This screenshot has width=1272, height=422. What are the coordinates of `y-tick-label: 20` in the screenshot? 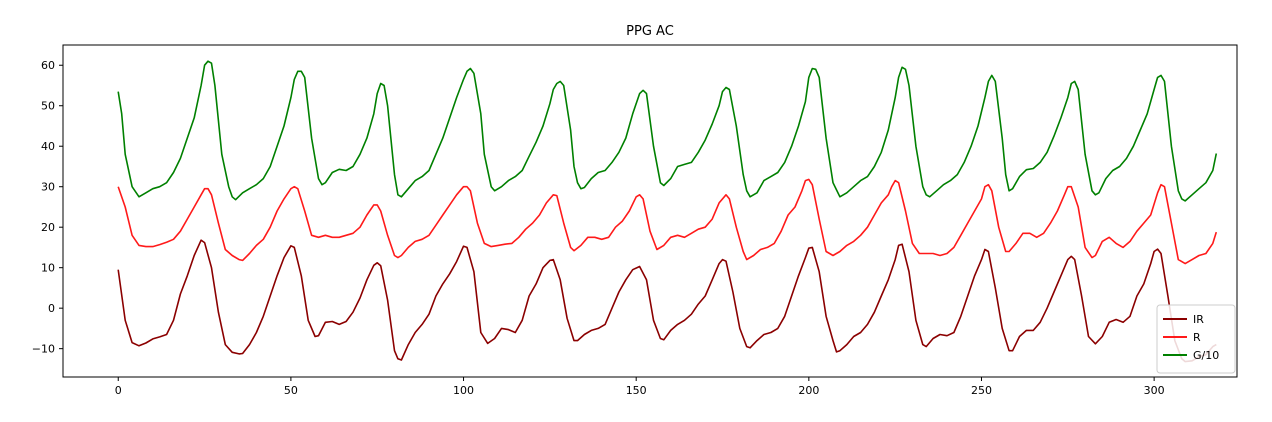 It's located at (48, 227).